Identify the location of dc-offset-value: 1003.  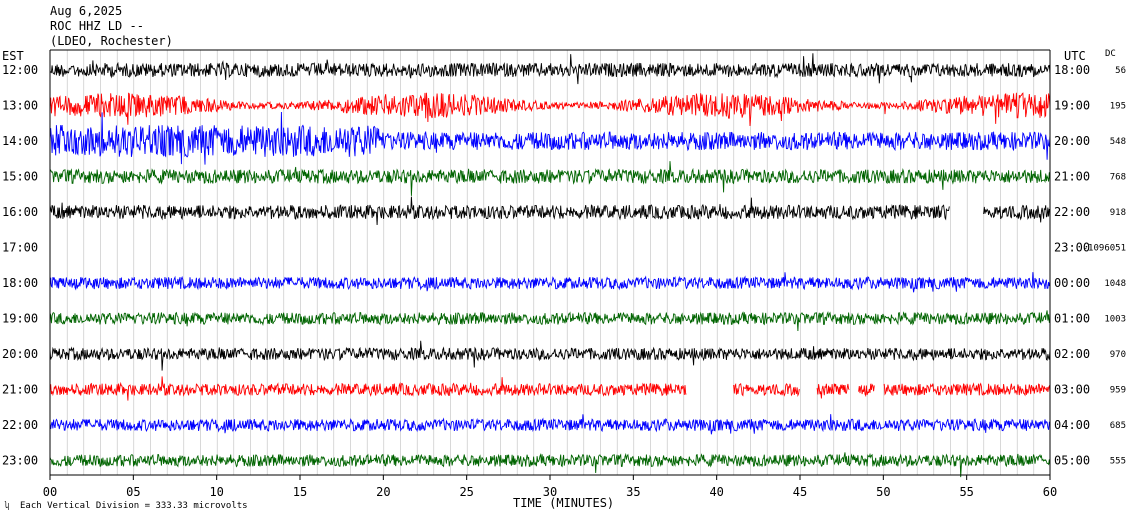
(1115, 320).